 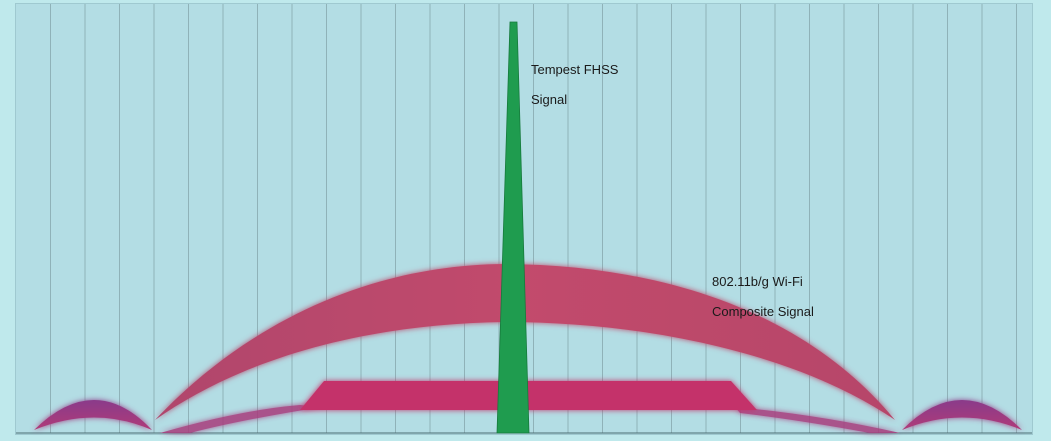 I want to click on lower-right-lobe, so click(x=817, y=420).